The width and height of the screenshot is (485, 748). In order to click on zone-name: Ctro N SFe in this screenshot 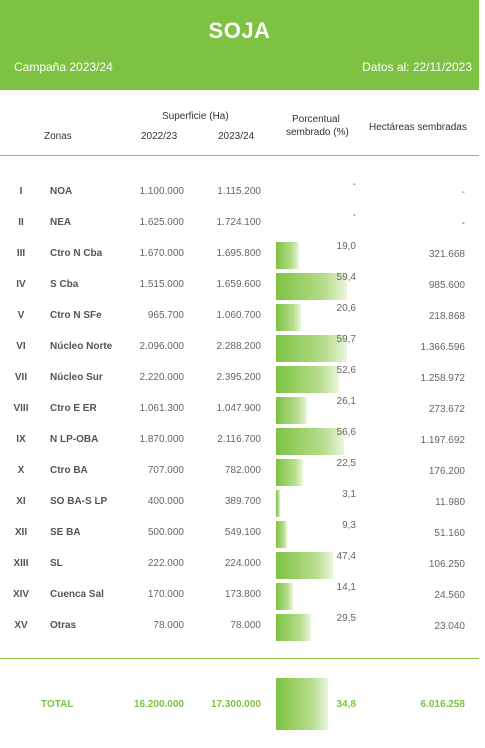, I will do `click(76, 315)`.